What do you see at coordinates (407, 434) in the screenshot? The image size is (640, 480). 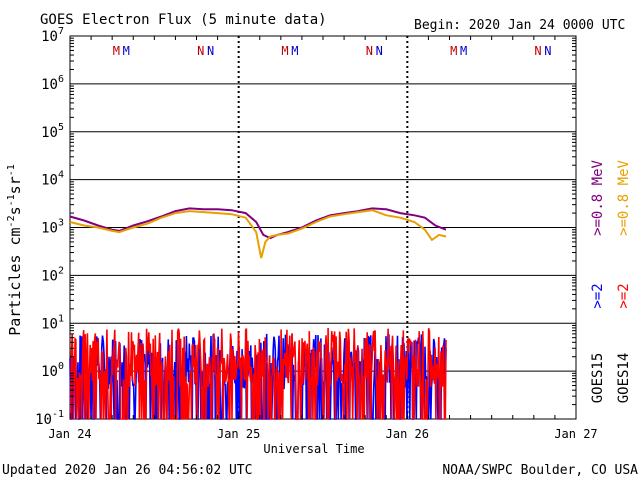 I see `x-tick-label: Jan 26` at bounding box center [407, 434].